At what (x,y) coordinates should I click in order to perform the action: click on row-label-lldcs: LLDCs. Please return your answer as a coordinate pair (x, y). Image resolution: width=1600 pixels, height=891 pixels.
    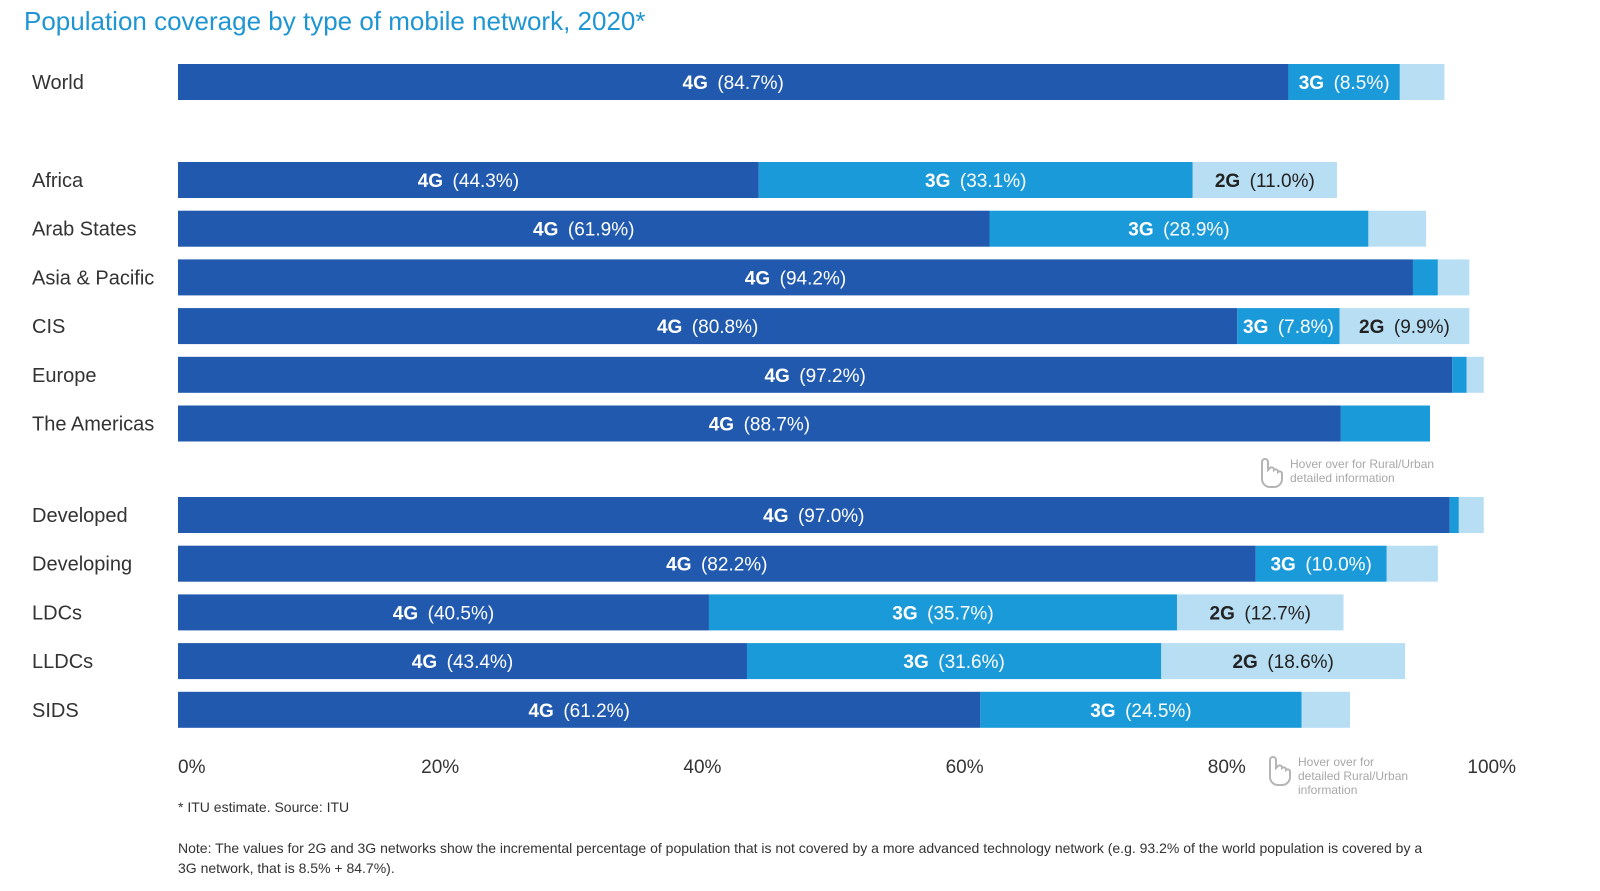
    Looking at the image, I should click on (62, 662).